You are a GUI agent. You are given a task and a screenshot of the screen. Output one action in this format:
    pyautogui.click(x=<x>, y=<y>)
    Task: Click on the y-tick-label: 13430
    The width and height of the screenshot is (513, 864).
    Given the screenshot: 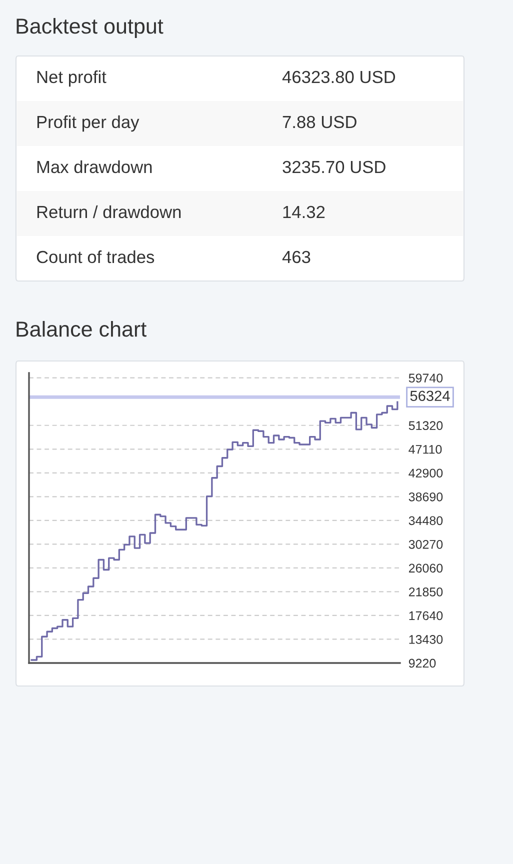 What is the action you would take?
    pyautogui.click(x=426, y=639)
    